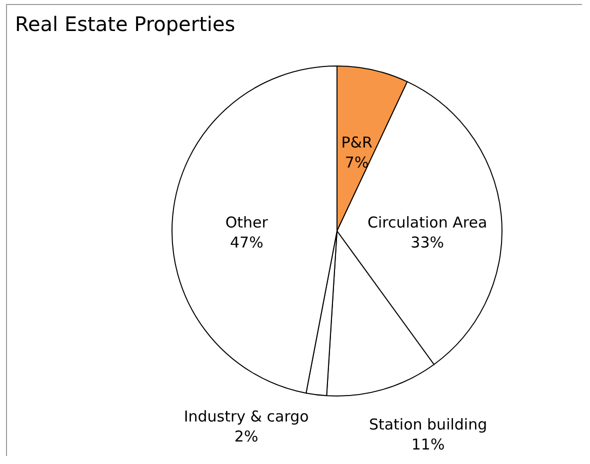 This screenshot has width=590, height=464. I want to click on data-label: 47%, so click(247, 242).